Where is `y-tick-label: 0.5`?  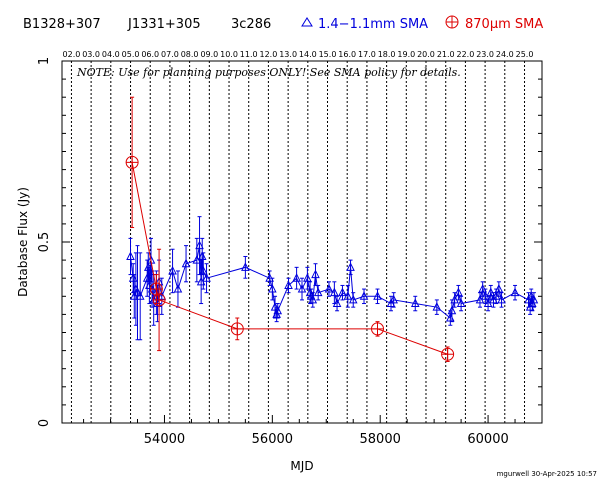 y-tick-label: 0.5 is located at coordinates (44, 242).